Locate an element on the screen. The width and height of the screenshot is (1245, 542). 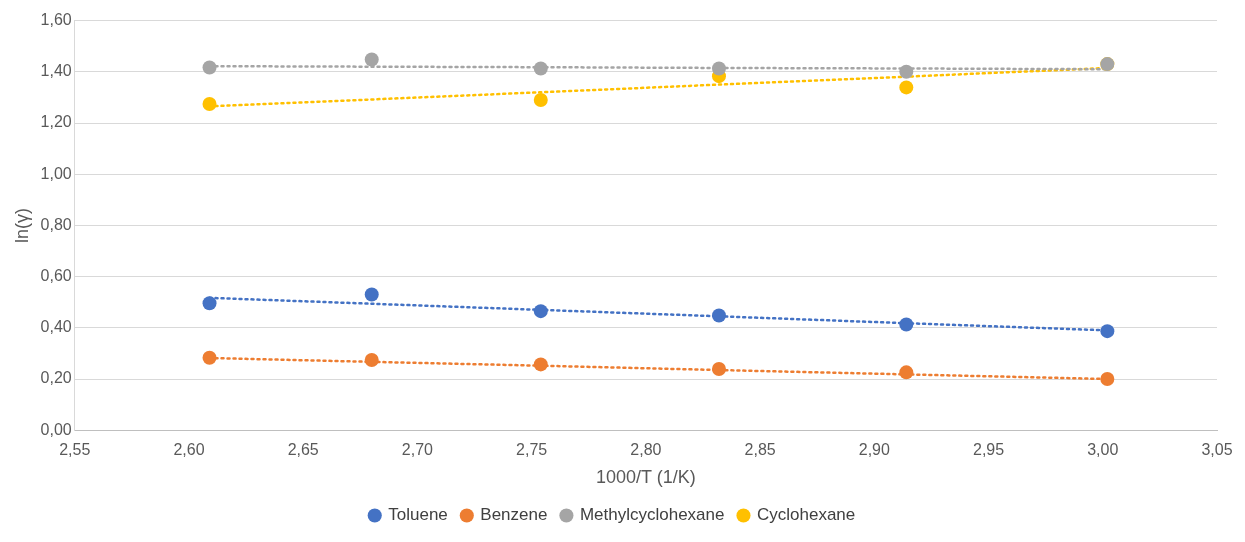
y-tick-label: 0,40 is located at coordinates (56, 327).